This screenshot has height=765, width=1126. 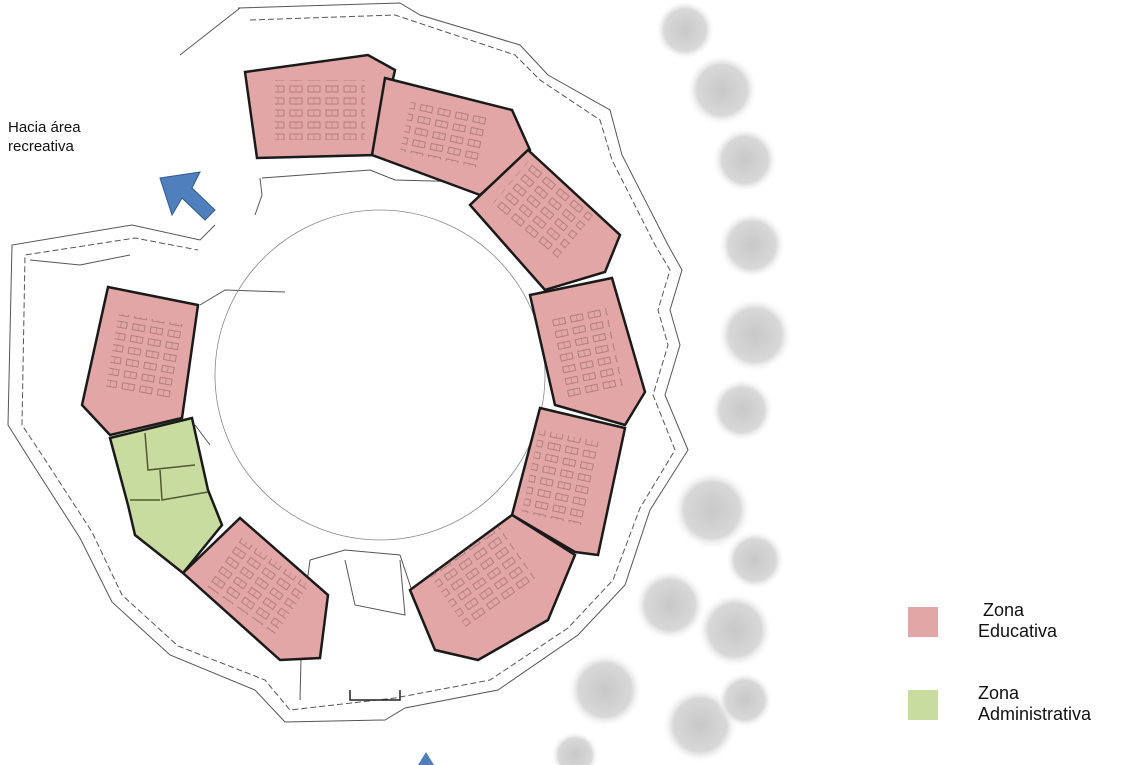 I want to click on legend-label-administrative: Zona Administrativa, so click(x=1052, y=704).